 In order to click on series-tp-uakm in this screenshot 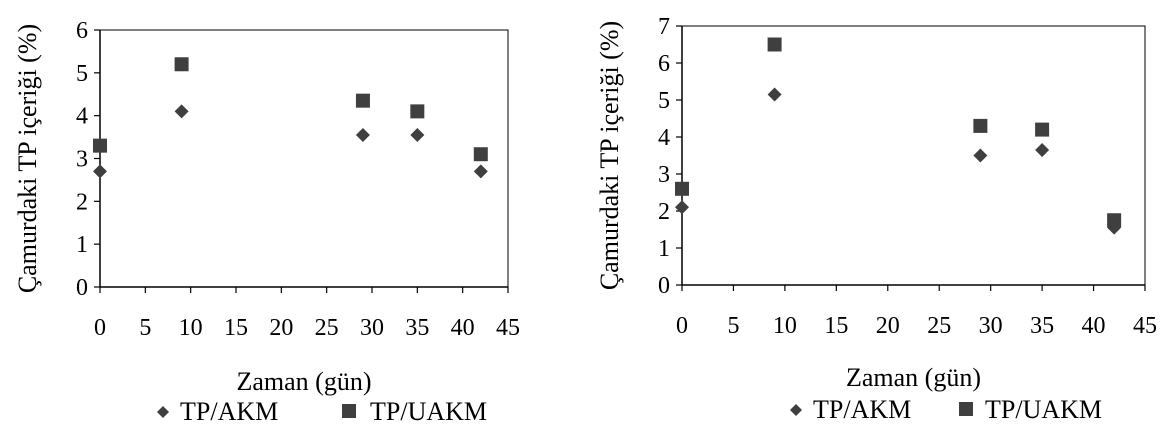, I will do `click(290, 109)`.